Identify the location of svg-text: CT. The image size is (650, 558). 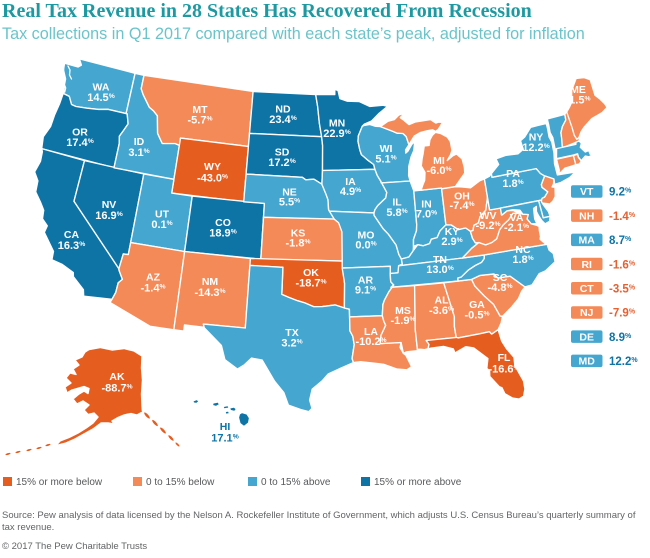
(587, 289).